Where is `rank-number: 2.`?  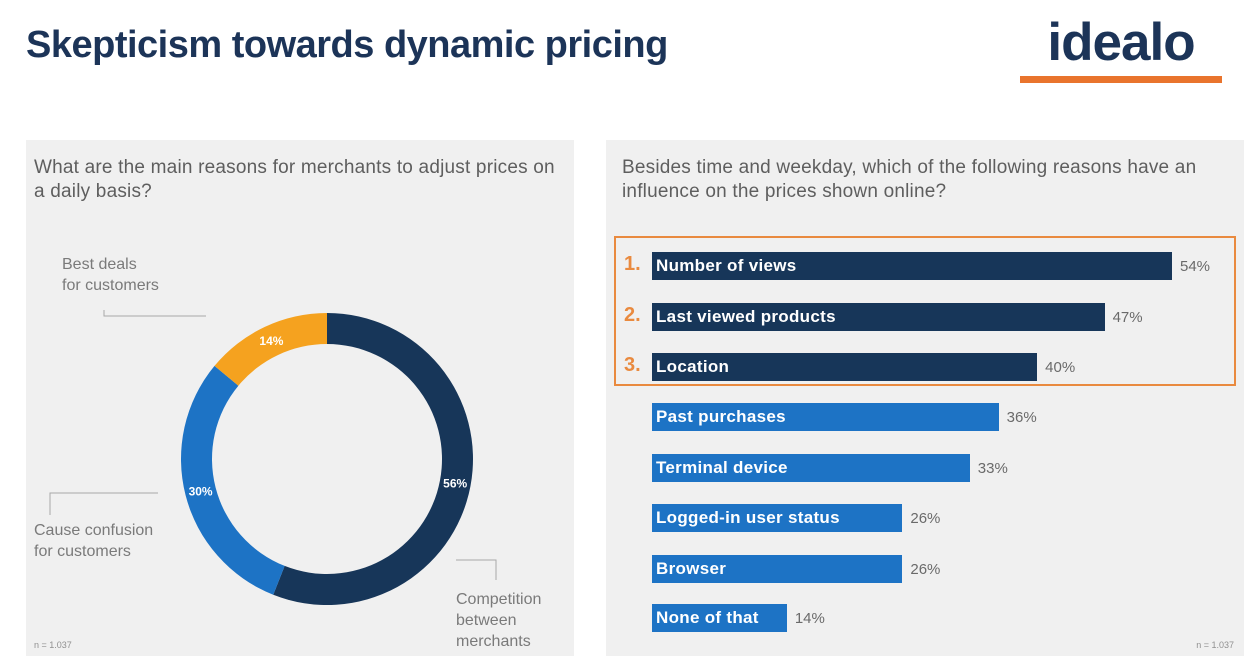
rank-number: 2. is located at coordinates (632, 315).